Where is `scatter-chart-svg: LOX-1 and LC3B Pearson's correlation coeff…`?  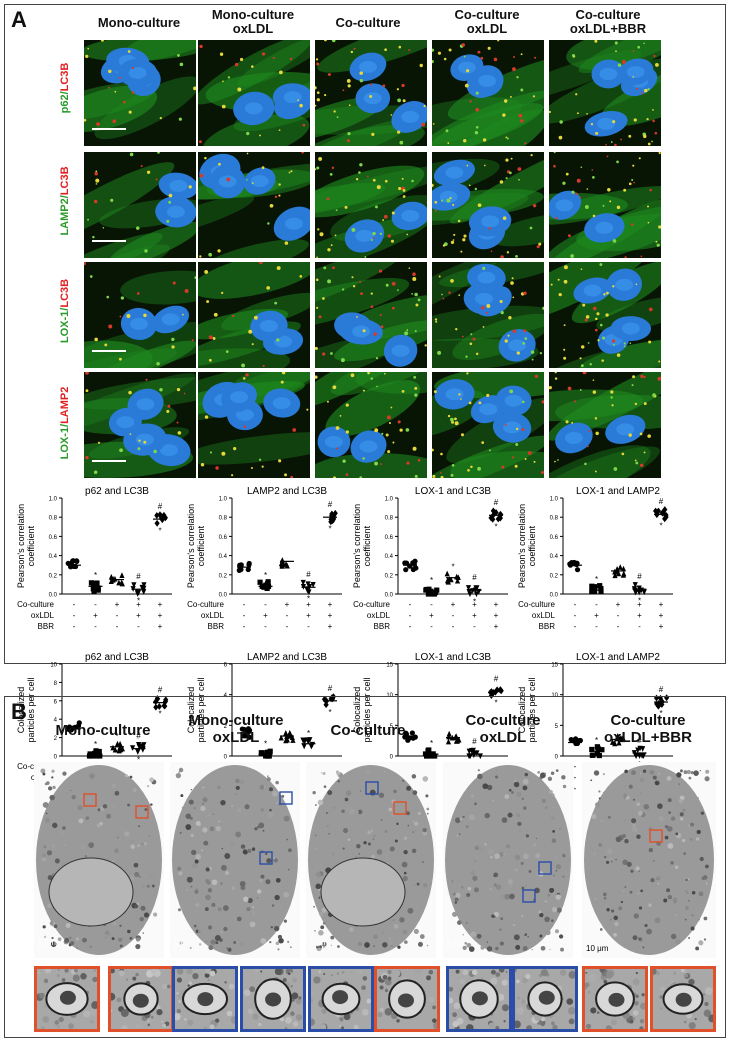 scatter-chart-svg: LOX-1 and LC3B Pearson's correlation coeff… is located at coordinates (430, 558).